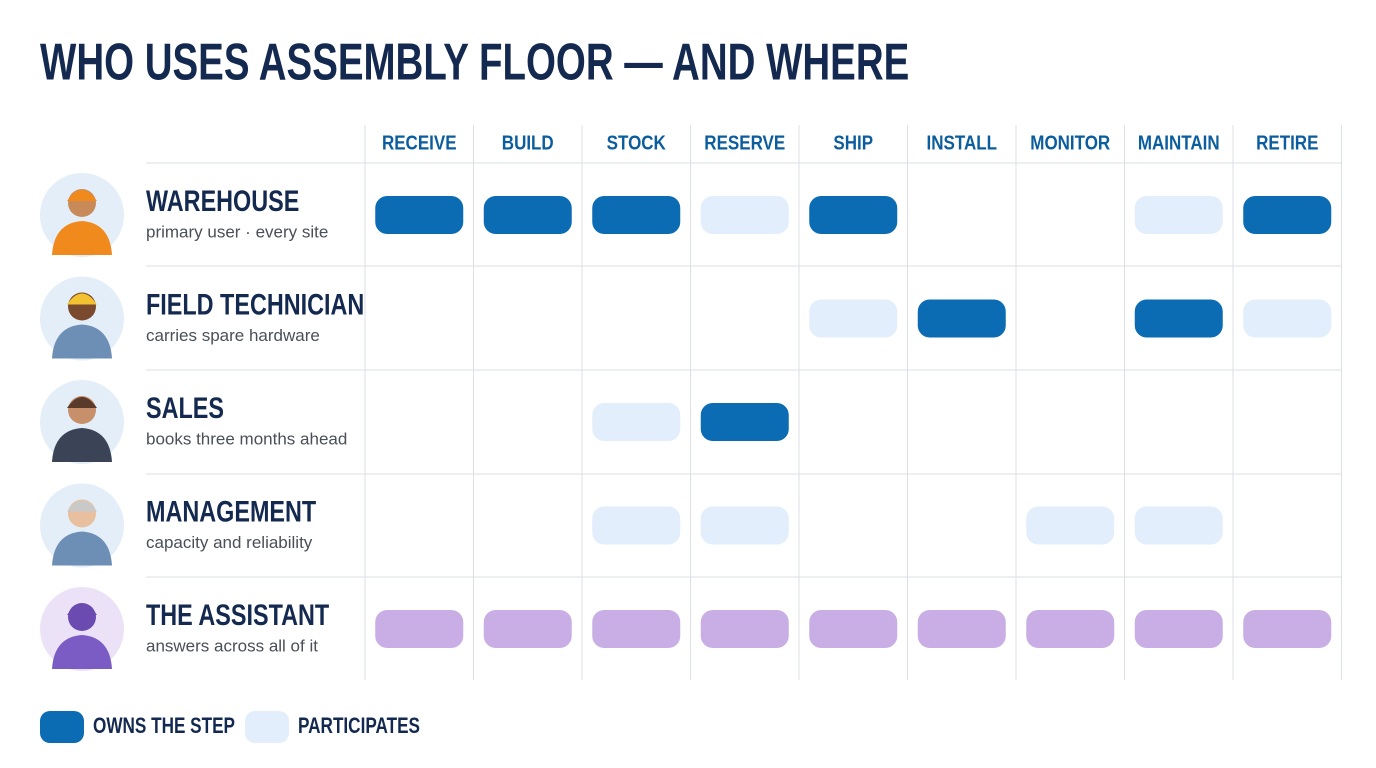 Image resolution: width=1376 pixels, height=768 pixels. What do you see at coordinates (528, 142) in the screenshot?
I see `column-header: BUILD` at bounding box center [528, 142].